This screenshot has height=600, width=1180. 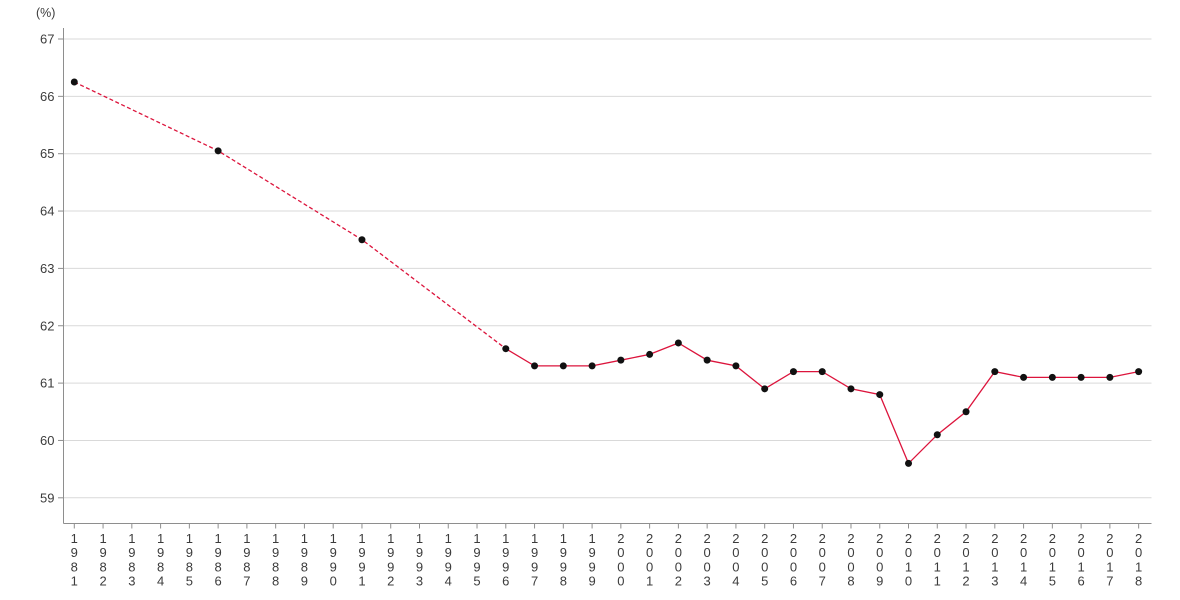 What do you see at coordinates (47, 268) in the screenshot?
I see `y-tick-label: 63` at bounding box center [47, 268].